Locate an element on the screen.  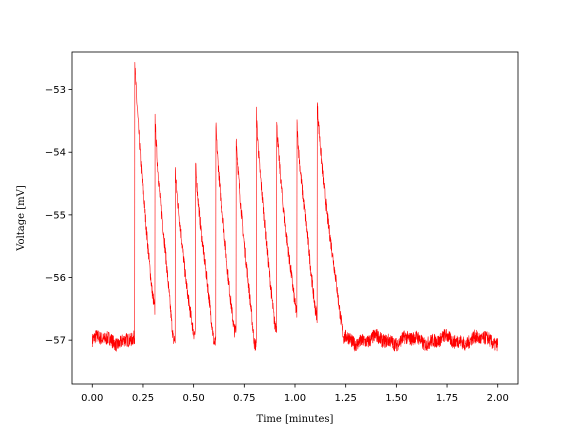
y-axis-label: Voltage [mV] is located at coordinates (21, 218).